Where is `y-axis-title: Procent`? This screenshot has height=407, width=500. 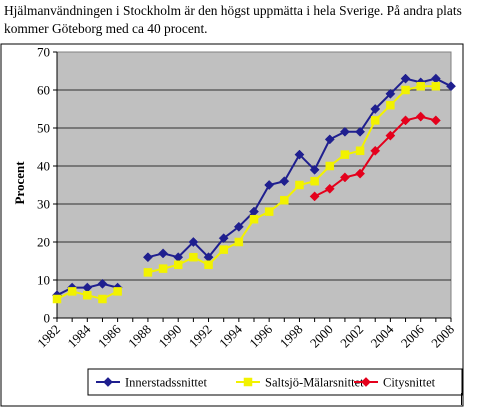
y-axis-title: Procent is located at coordinates (19, 183).